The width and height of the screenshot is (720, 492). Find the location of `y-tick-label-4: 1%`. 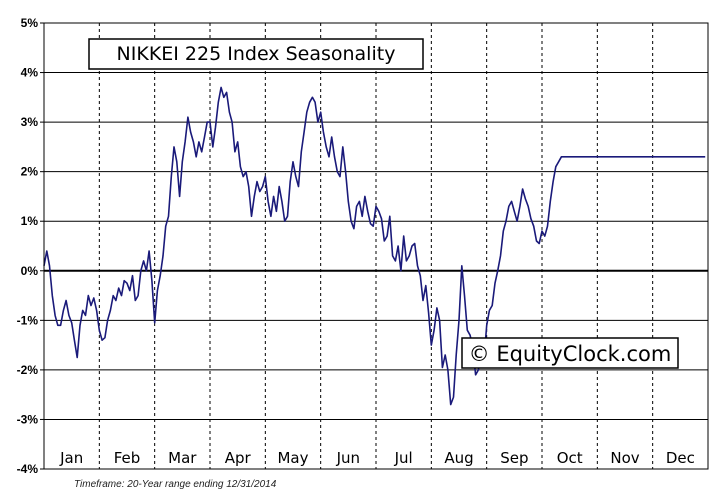

y-tick-label-4: 1% is located at coordinates (30, 221).